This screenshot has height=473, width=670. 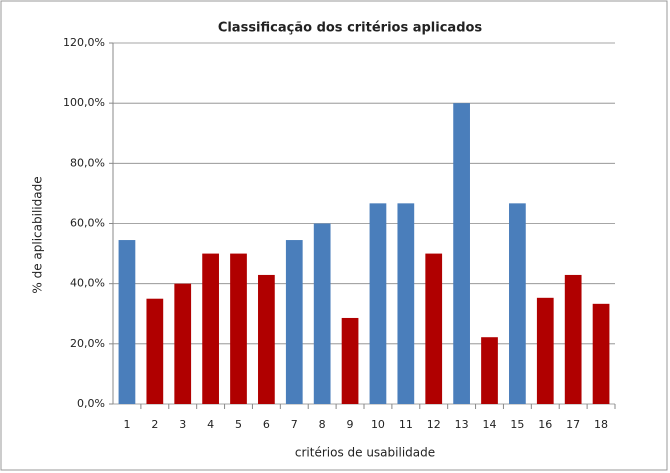 What do you see at coordinates (350, 424) in the screenshot?
I see `x-tick-label: 9` at bounding box center [350, 424].